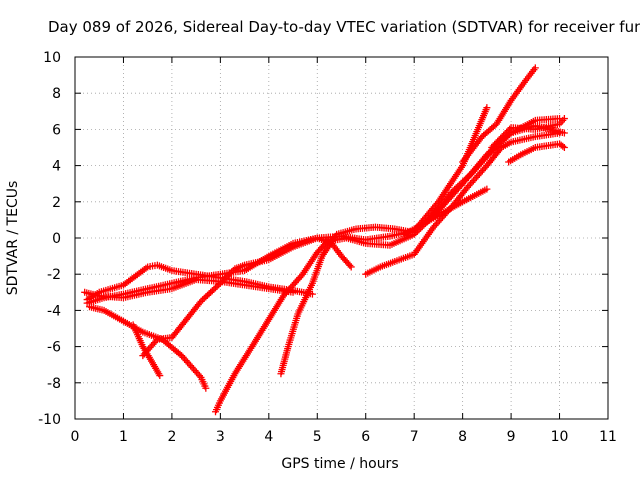 The image size is (640, 480). I want to click on x-tick-label: 9, so click(511, 437).